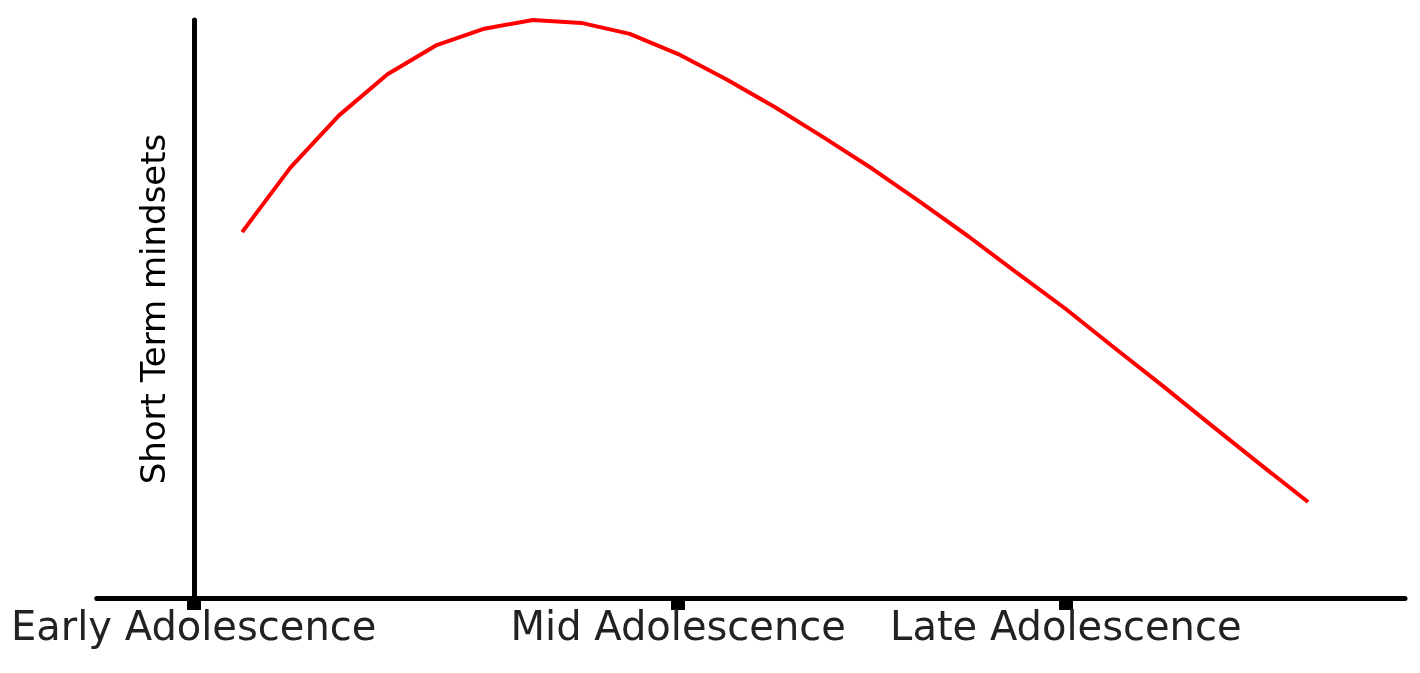 Image resolution: width=1420 pixels, height=673 pixels. I want to click on x-tick-label: Early Adolescence, so click(194, 626).